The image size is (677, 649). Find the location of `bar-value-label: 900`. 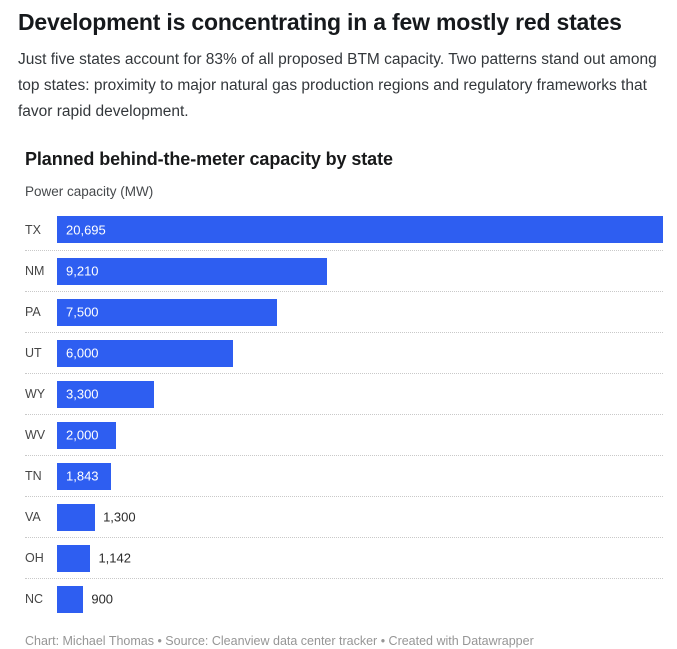

bar-value-label: 900 is located at coordinates (102, 599).